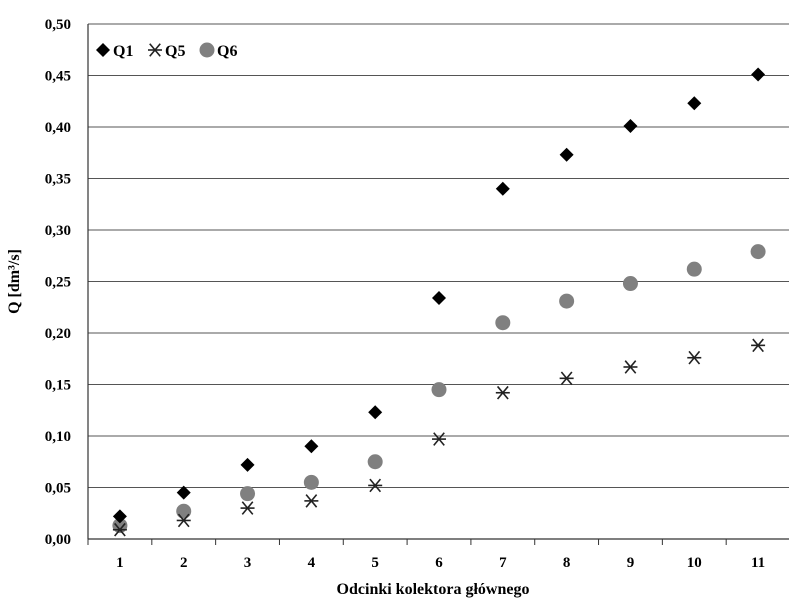  I want to click on x-axis-ticks: 1 2 3 4 5 6 7 8 9 10 11, so click(426, 555).